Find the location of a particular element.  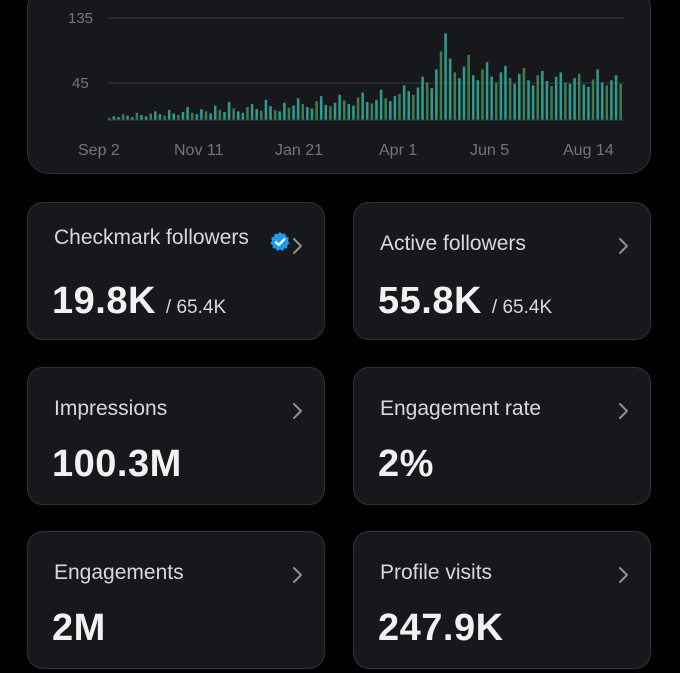

card-value: 2M is located at coordinates (79, 628).